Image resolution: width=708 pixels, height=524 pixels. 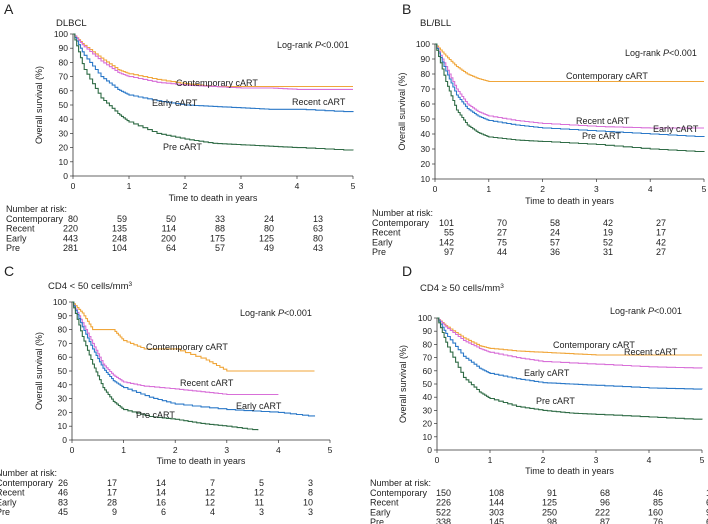 I want to click on risk-value: 13, so click(x=318, y=219).